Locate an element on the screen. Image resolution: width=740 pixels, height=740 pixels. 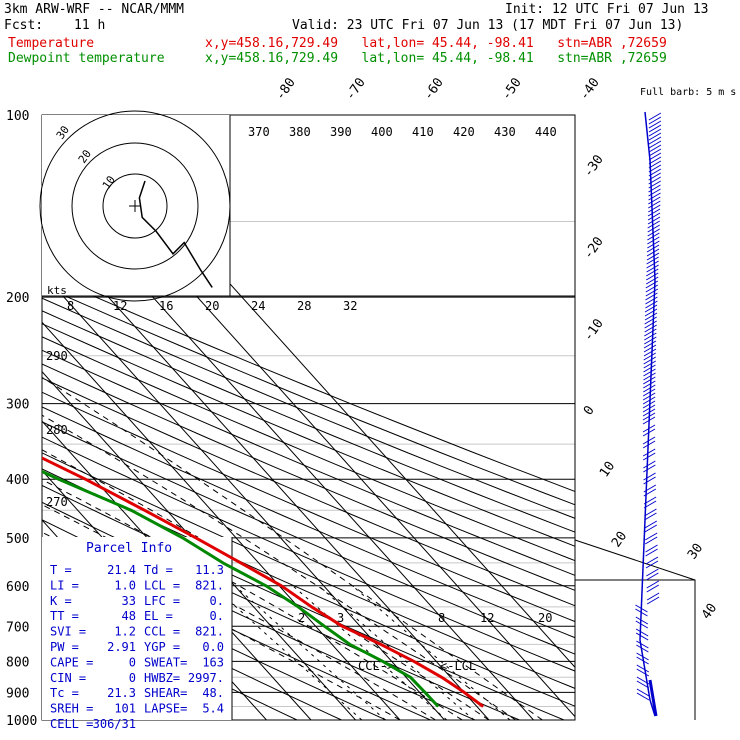
init-time: Init: 12 UTC Fri 07 Jun 13 is located at coordinates (607, 9).